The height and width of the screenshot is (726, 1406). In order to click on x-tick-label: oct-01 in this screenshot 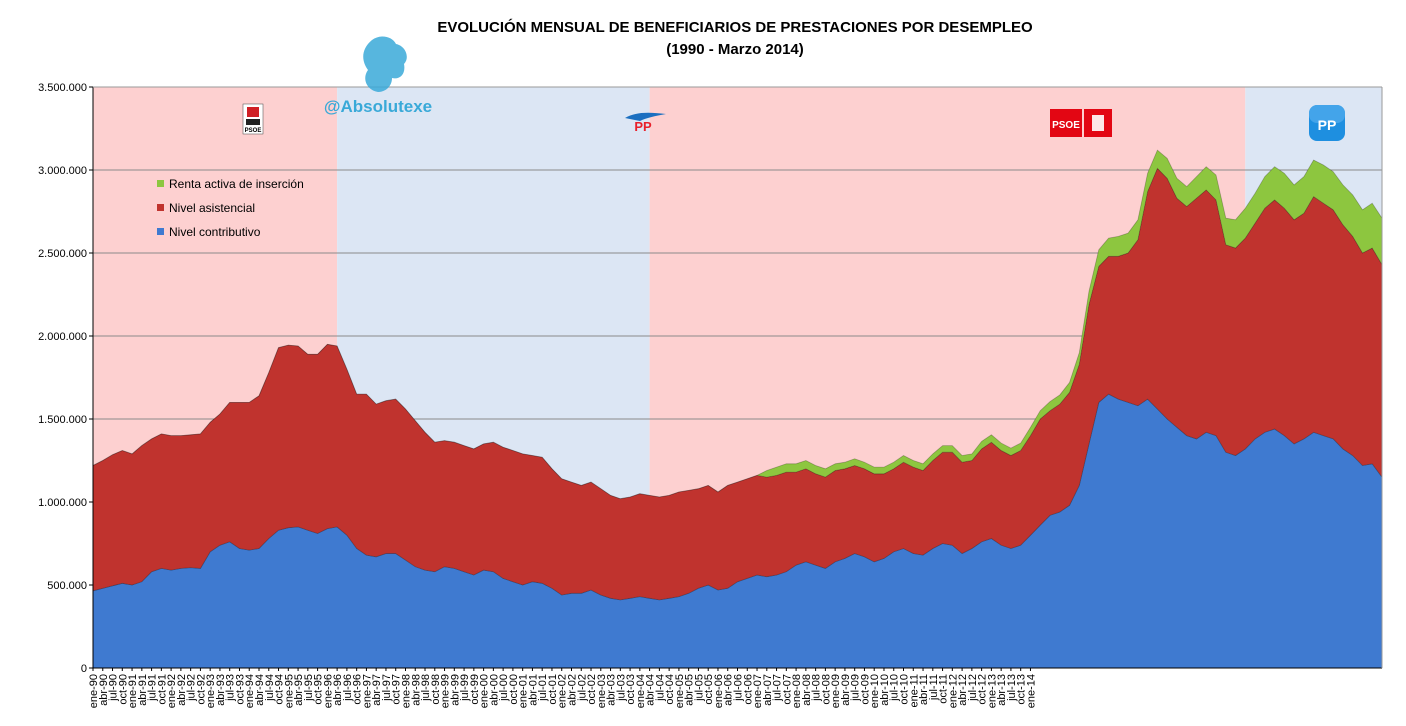, I will do `click(553, 689)`.